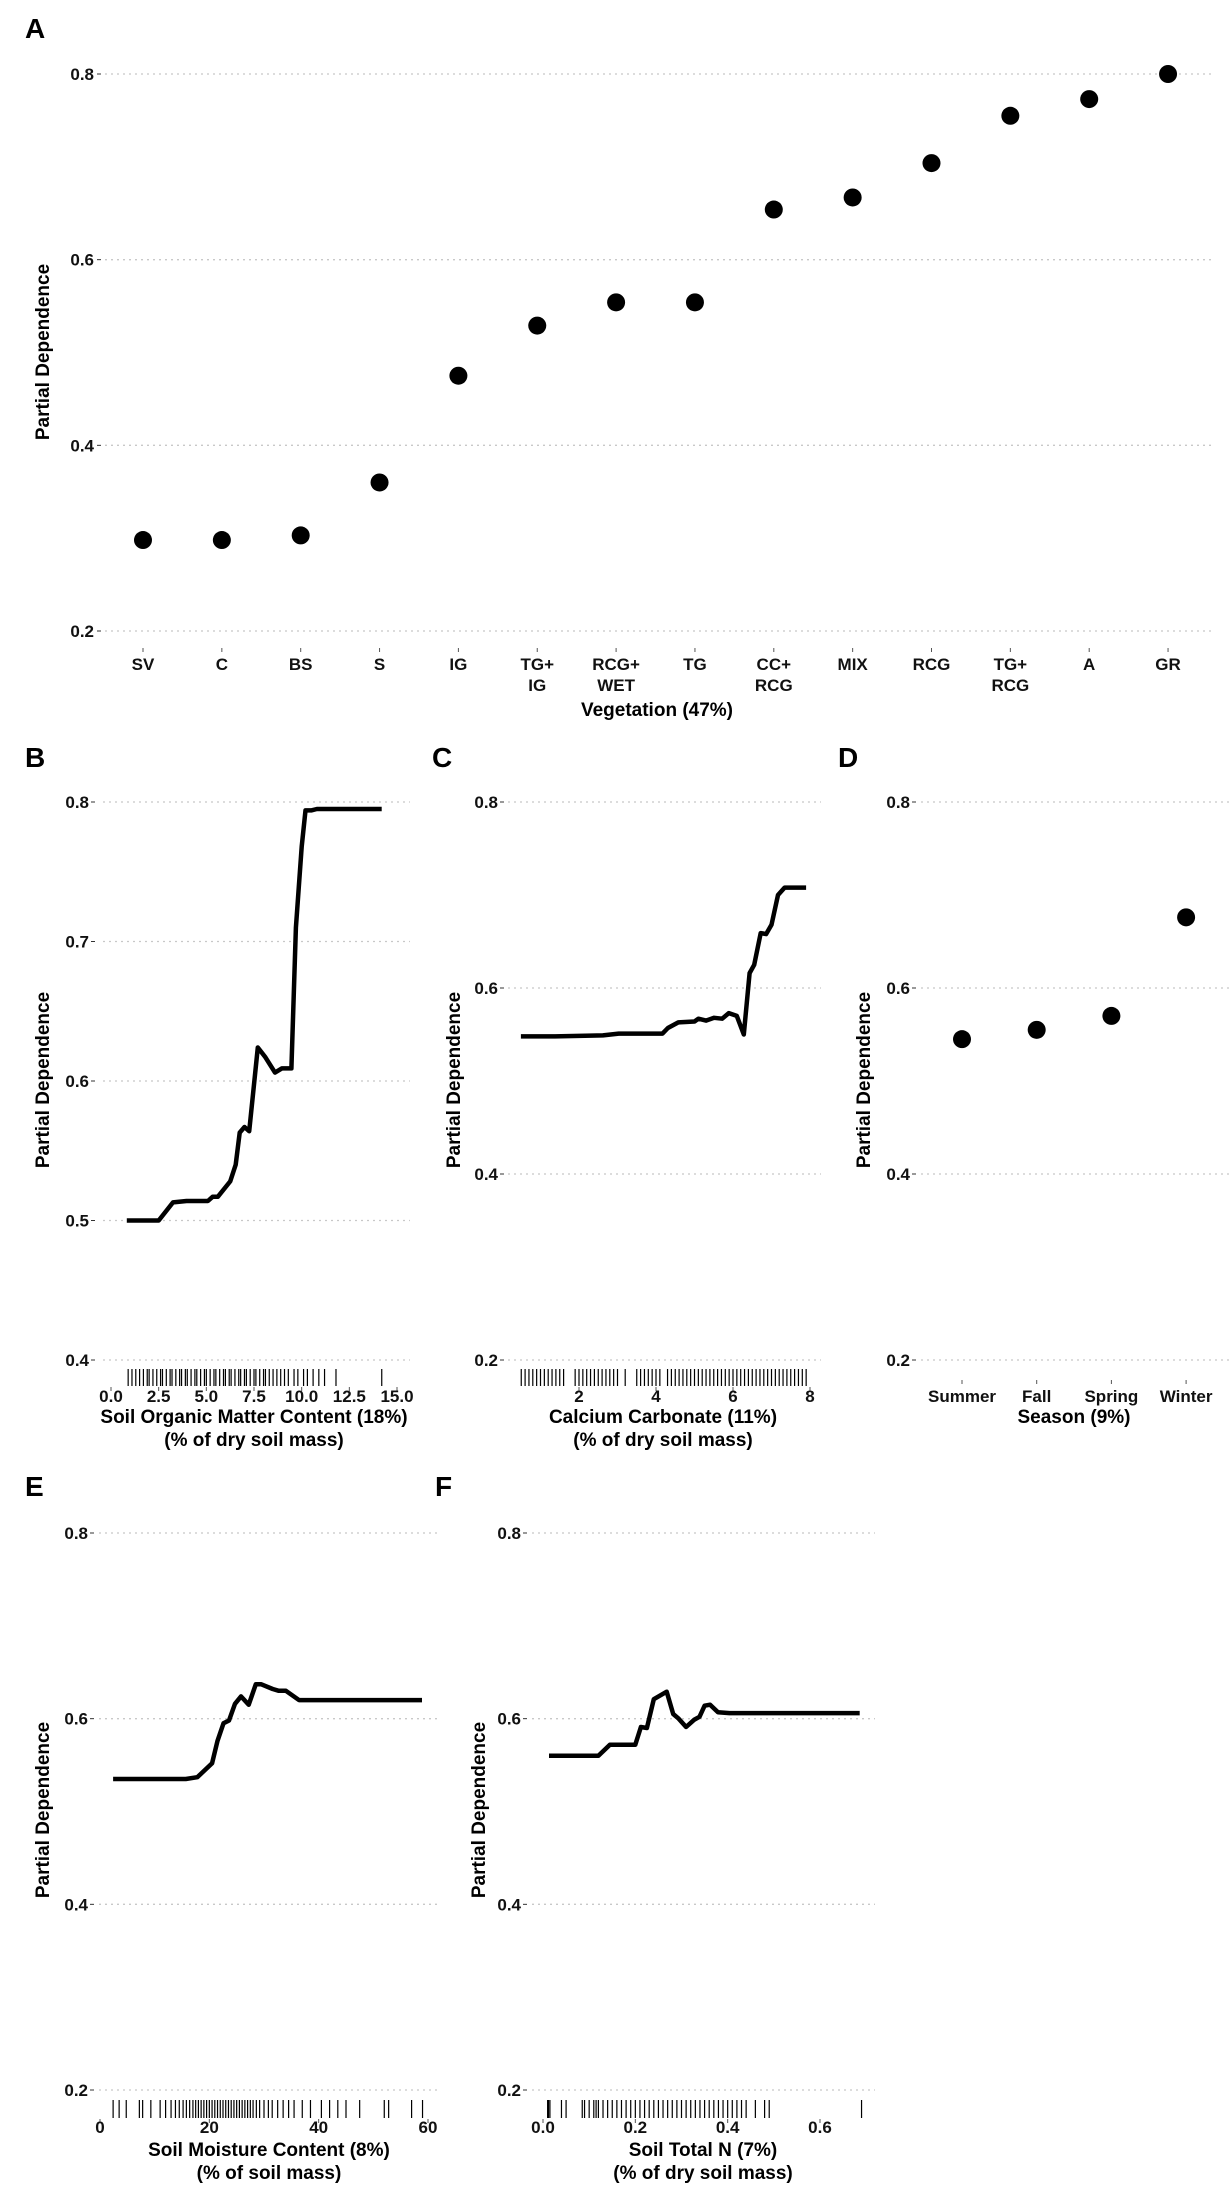 The height and width of the screenshot is (2202, 1231). I want to click on panel-letter: F, so click(443, 1486).